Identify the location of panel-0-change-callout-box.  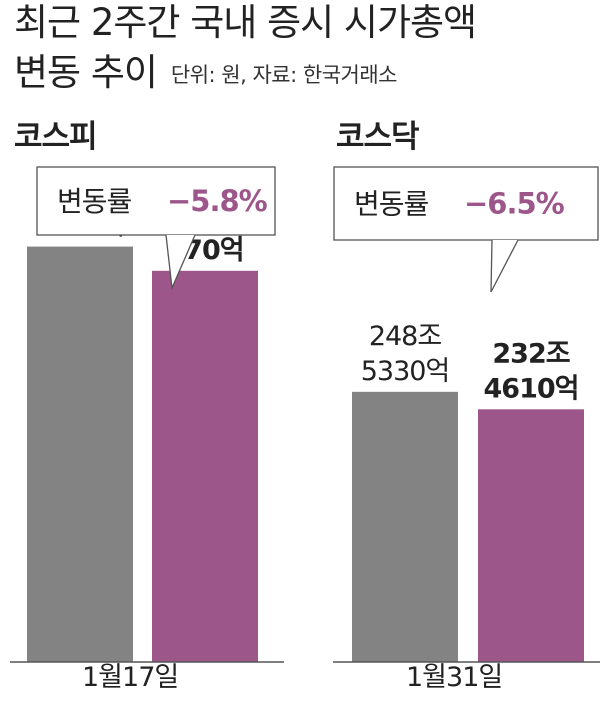
(156, 201).